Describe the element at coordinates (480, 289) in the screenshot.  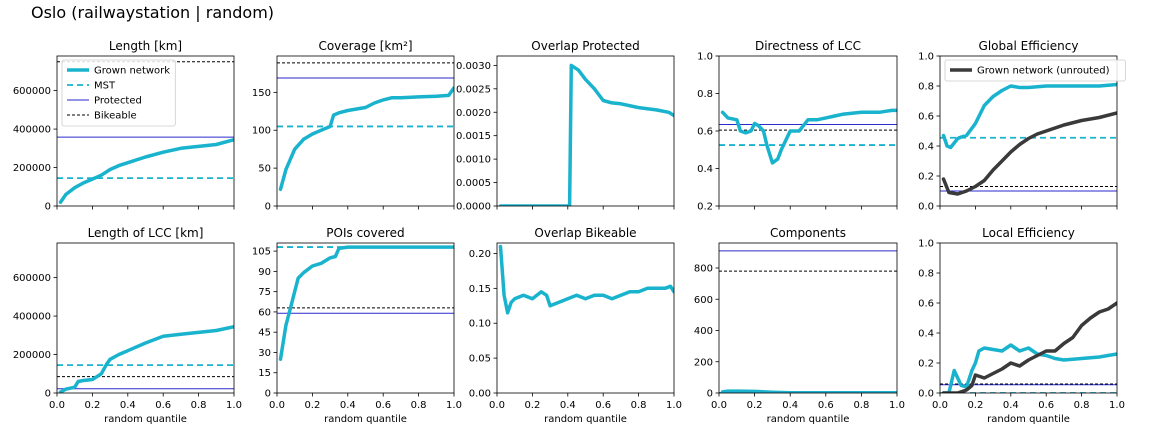
I see `y-tick-label: 0.15` at that location.